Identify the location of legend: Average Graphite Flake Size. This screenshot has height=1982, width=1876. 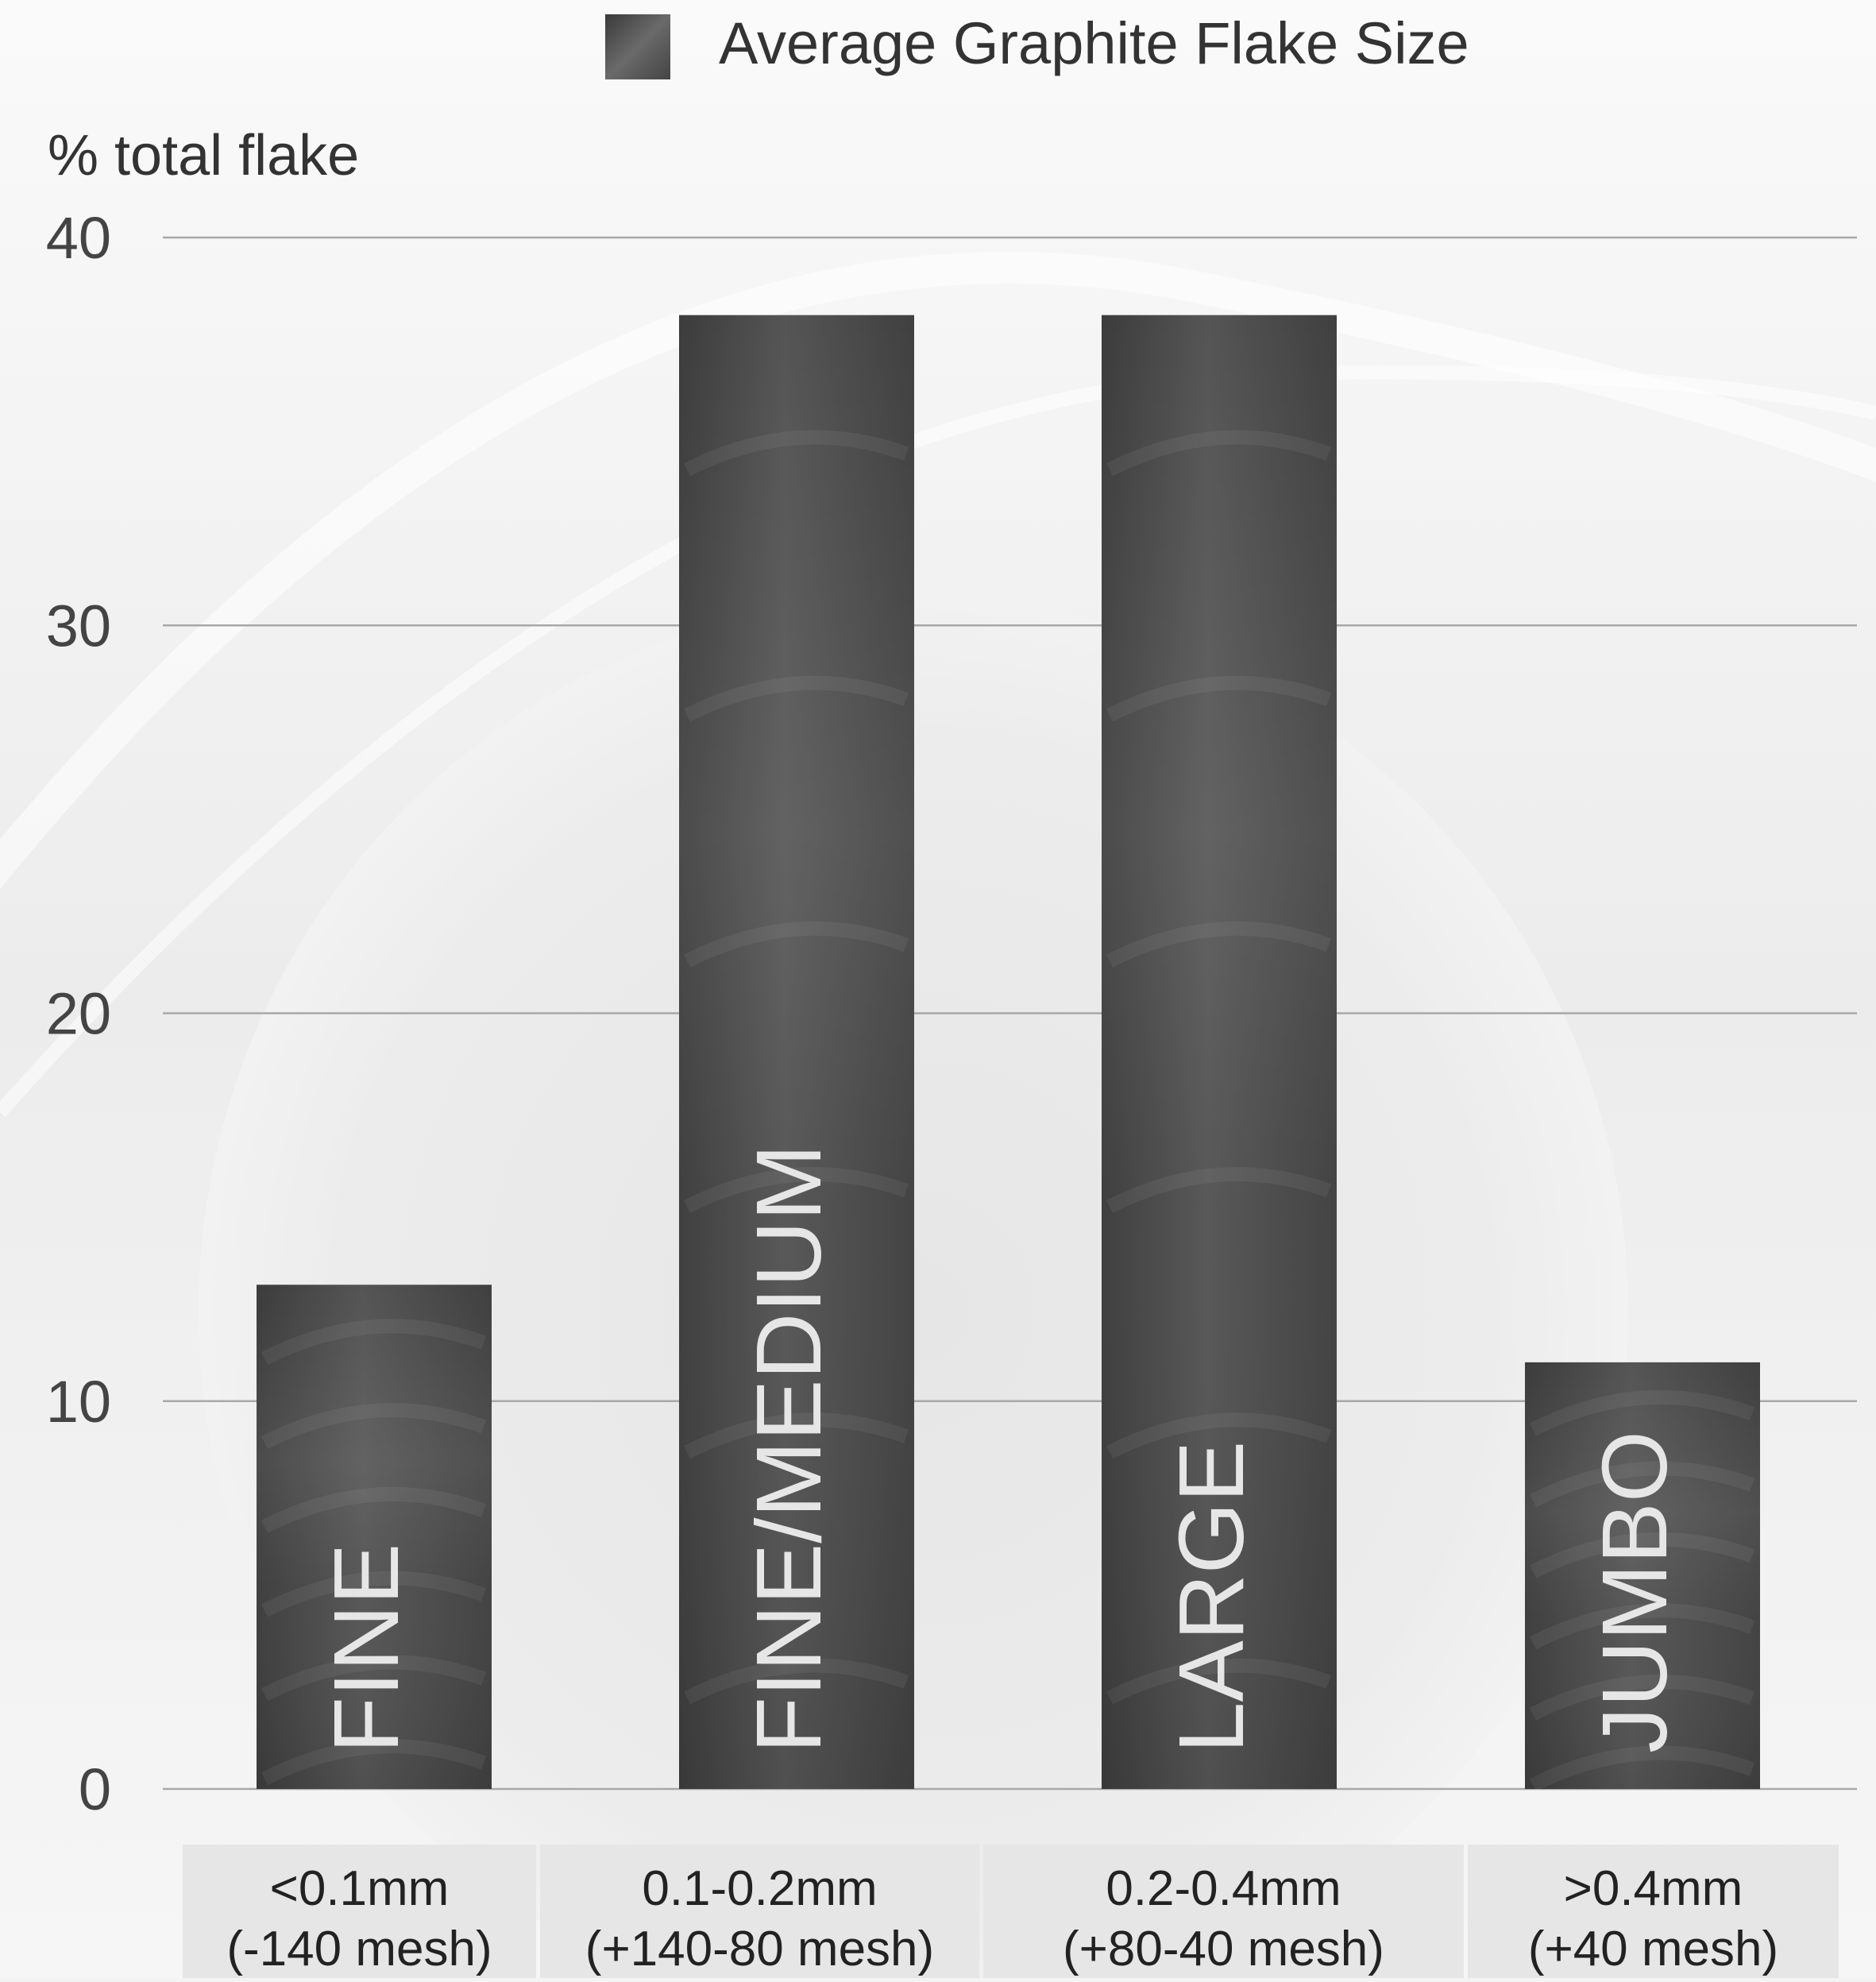
(1037, 44).